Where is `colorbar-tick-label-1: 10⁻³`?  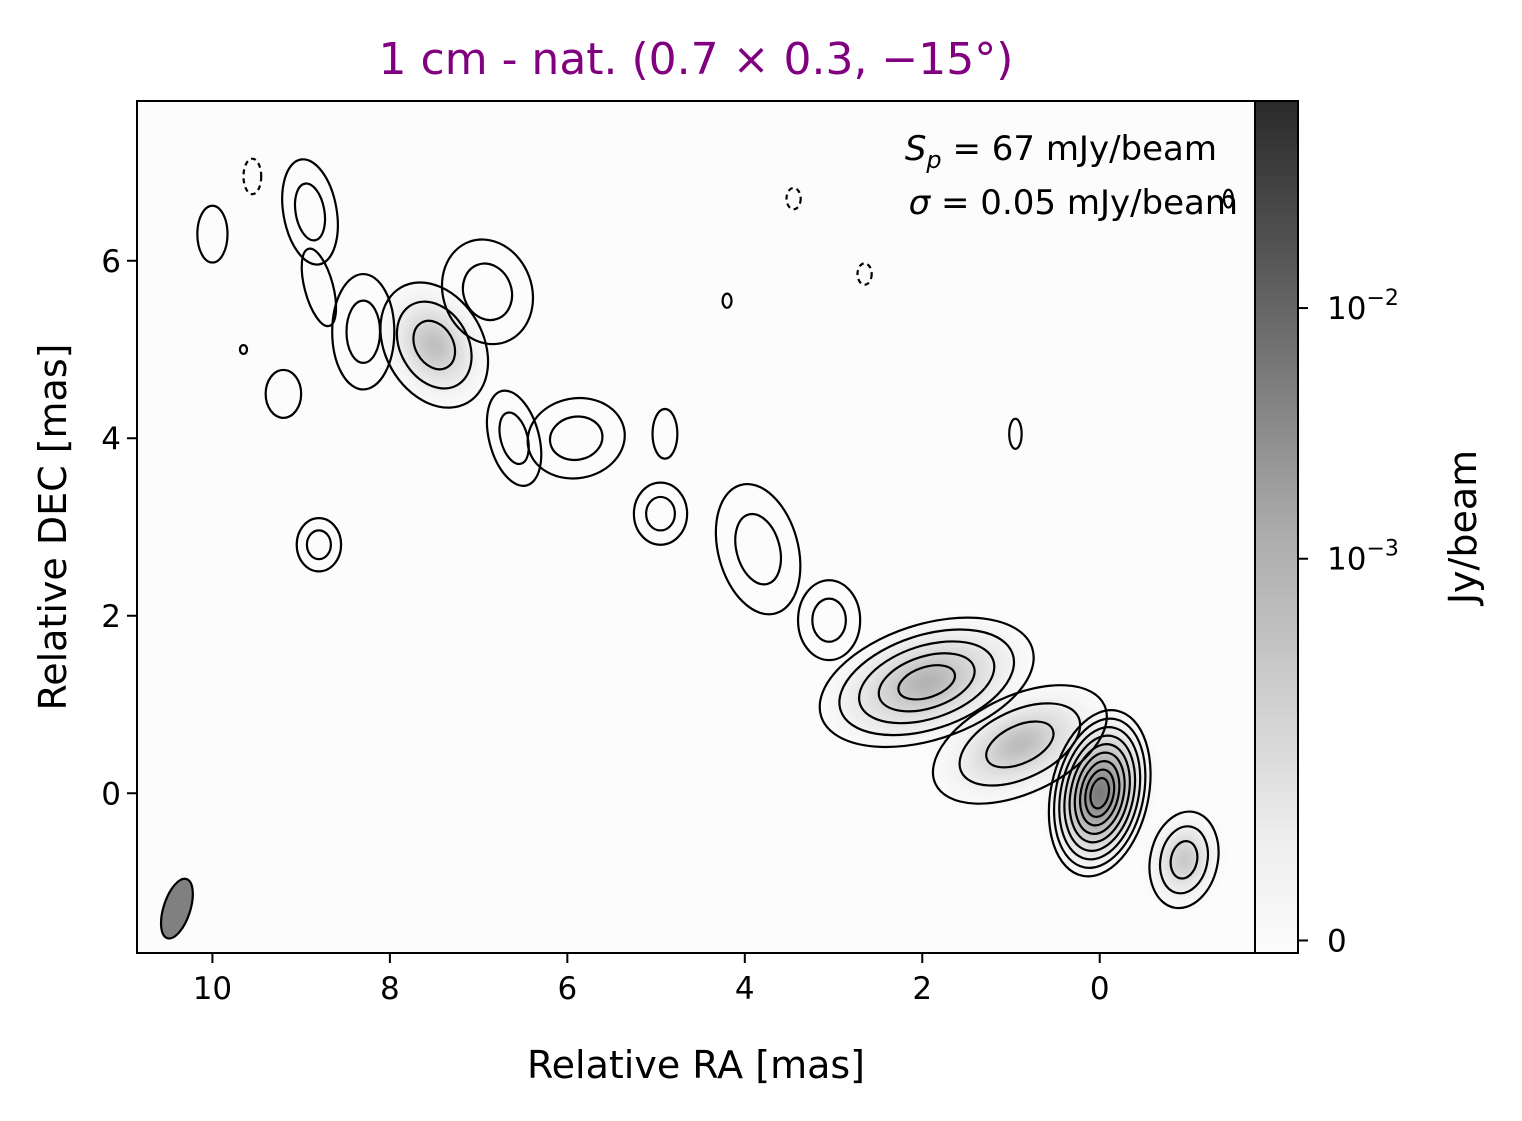
colorbar-tick-label-1: 10⁻³ is located at coordinates (1363, 557).